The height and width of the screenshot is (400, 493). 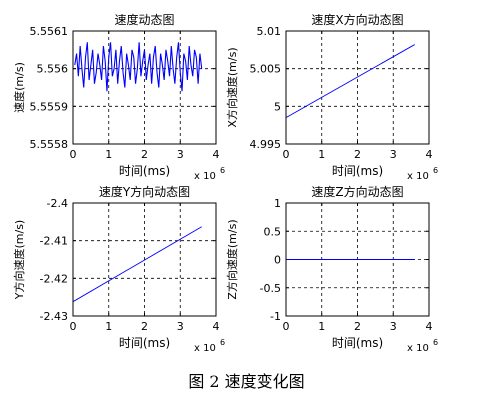 What do you see at coordinates (277, 203) in the screenshot?
I see `y-tick-label: 1` at bounding box center [277, 203].